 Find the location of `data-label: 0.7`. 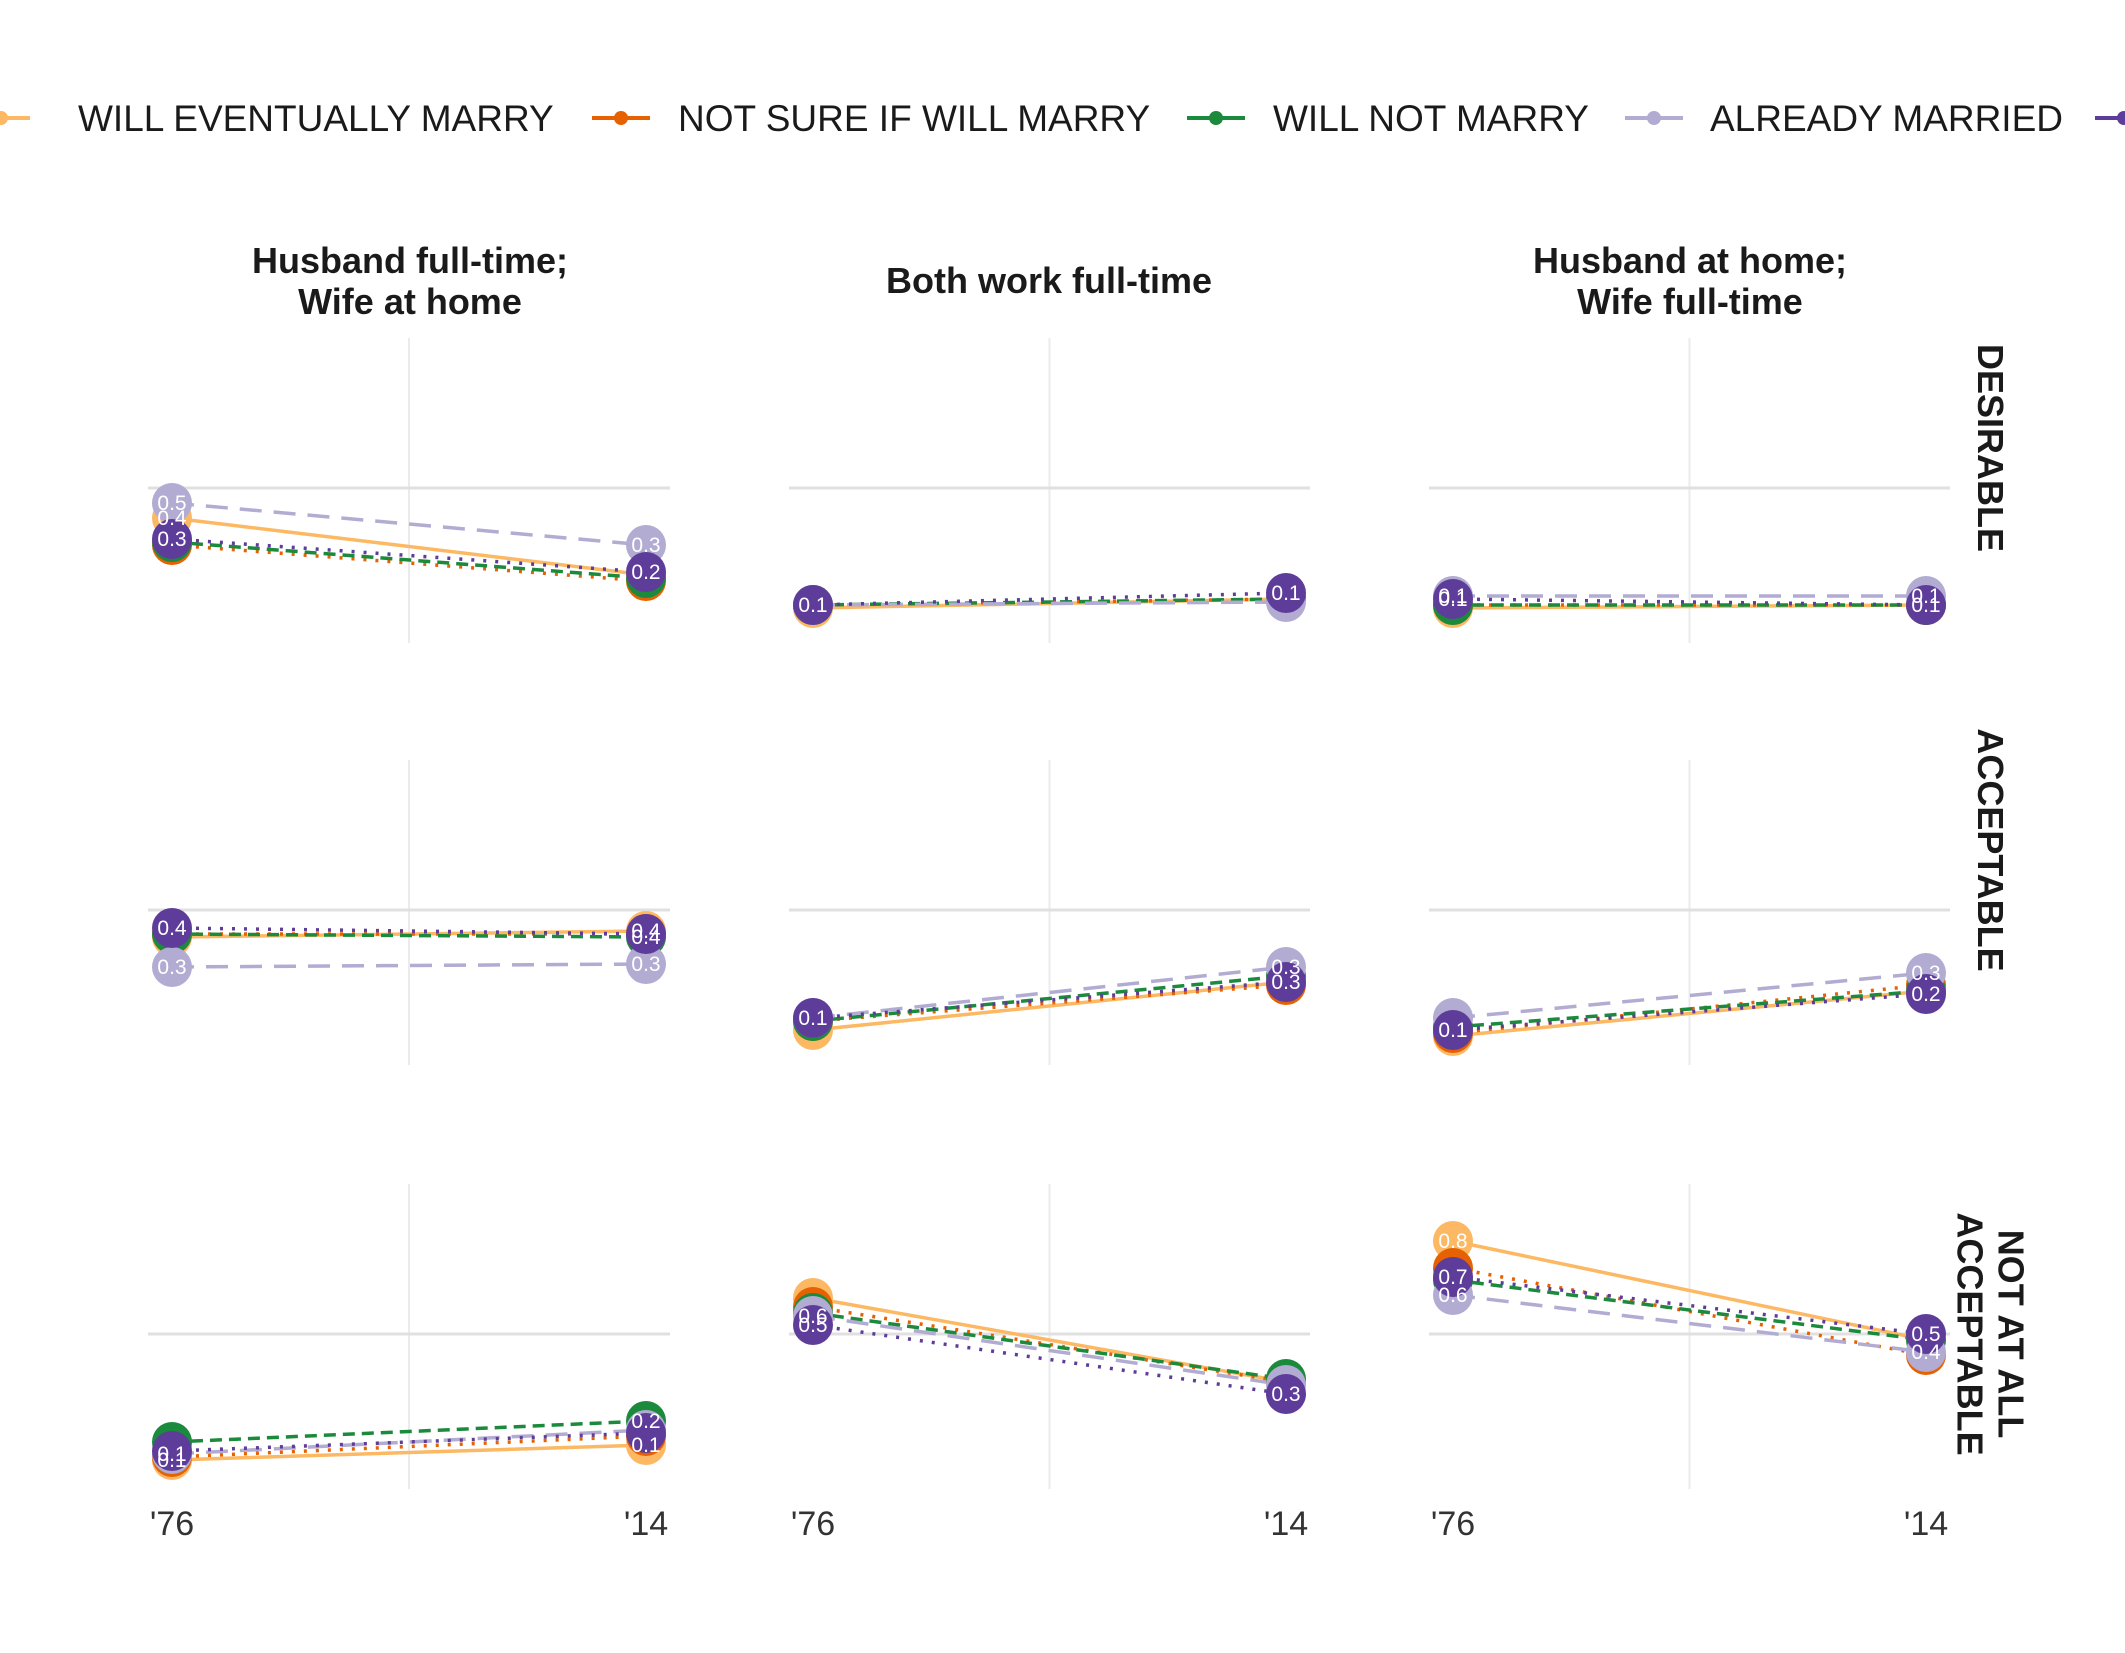

data-label: 0.7 is located at coordinates (1452, 1277).